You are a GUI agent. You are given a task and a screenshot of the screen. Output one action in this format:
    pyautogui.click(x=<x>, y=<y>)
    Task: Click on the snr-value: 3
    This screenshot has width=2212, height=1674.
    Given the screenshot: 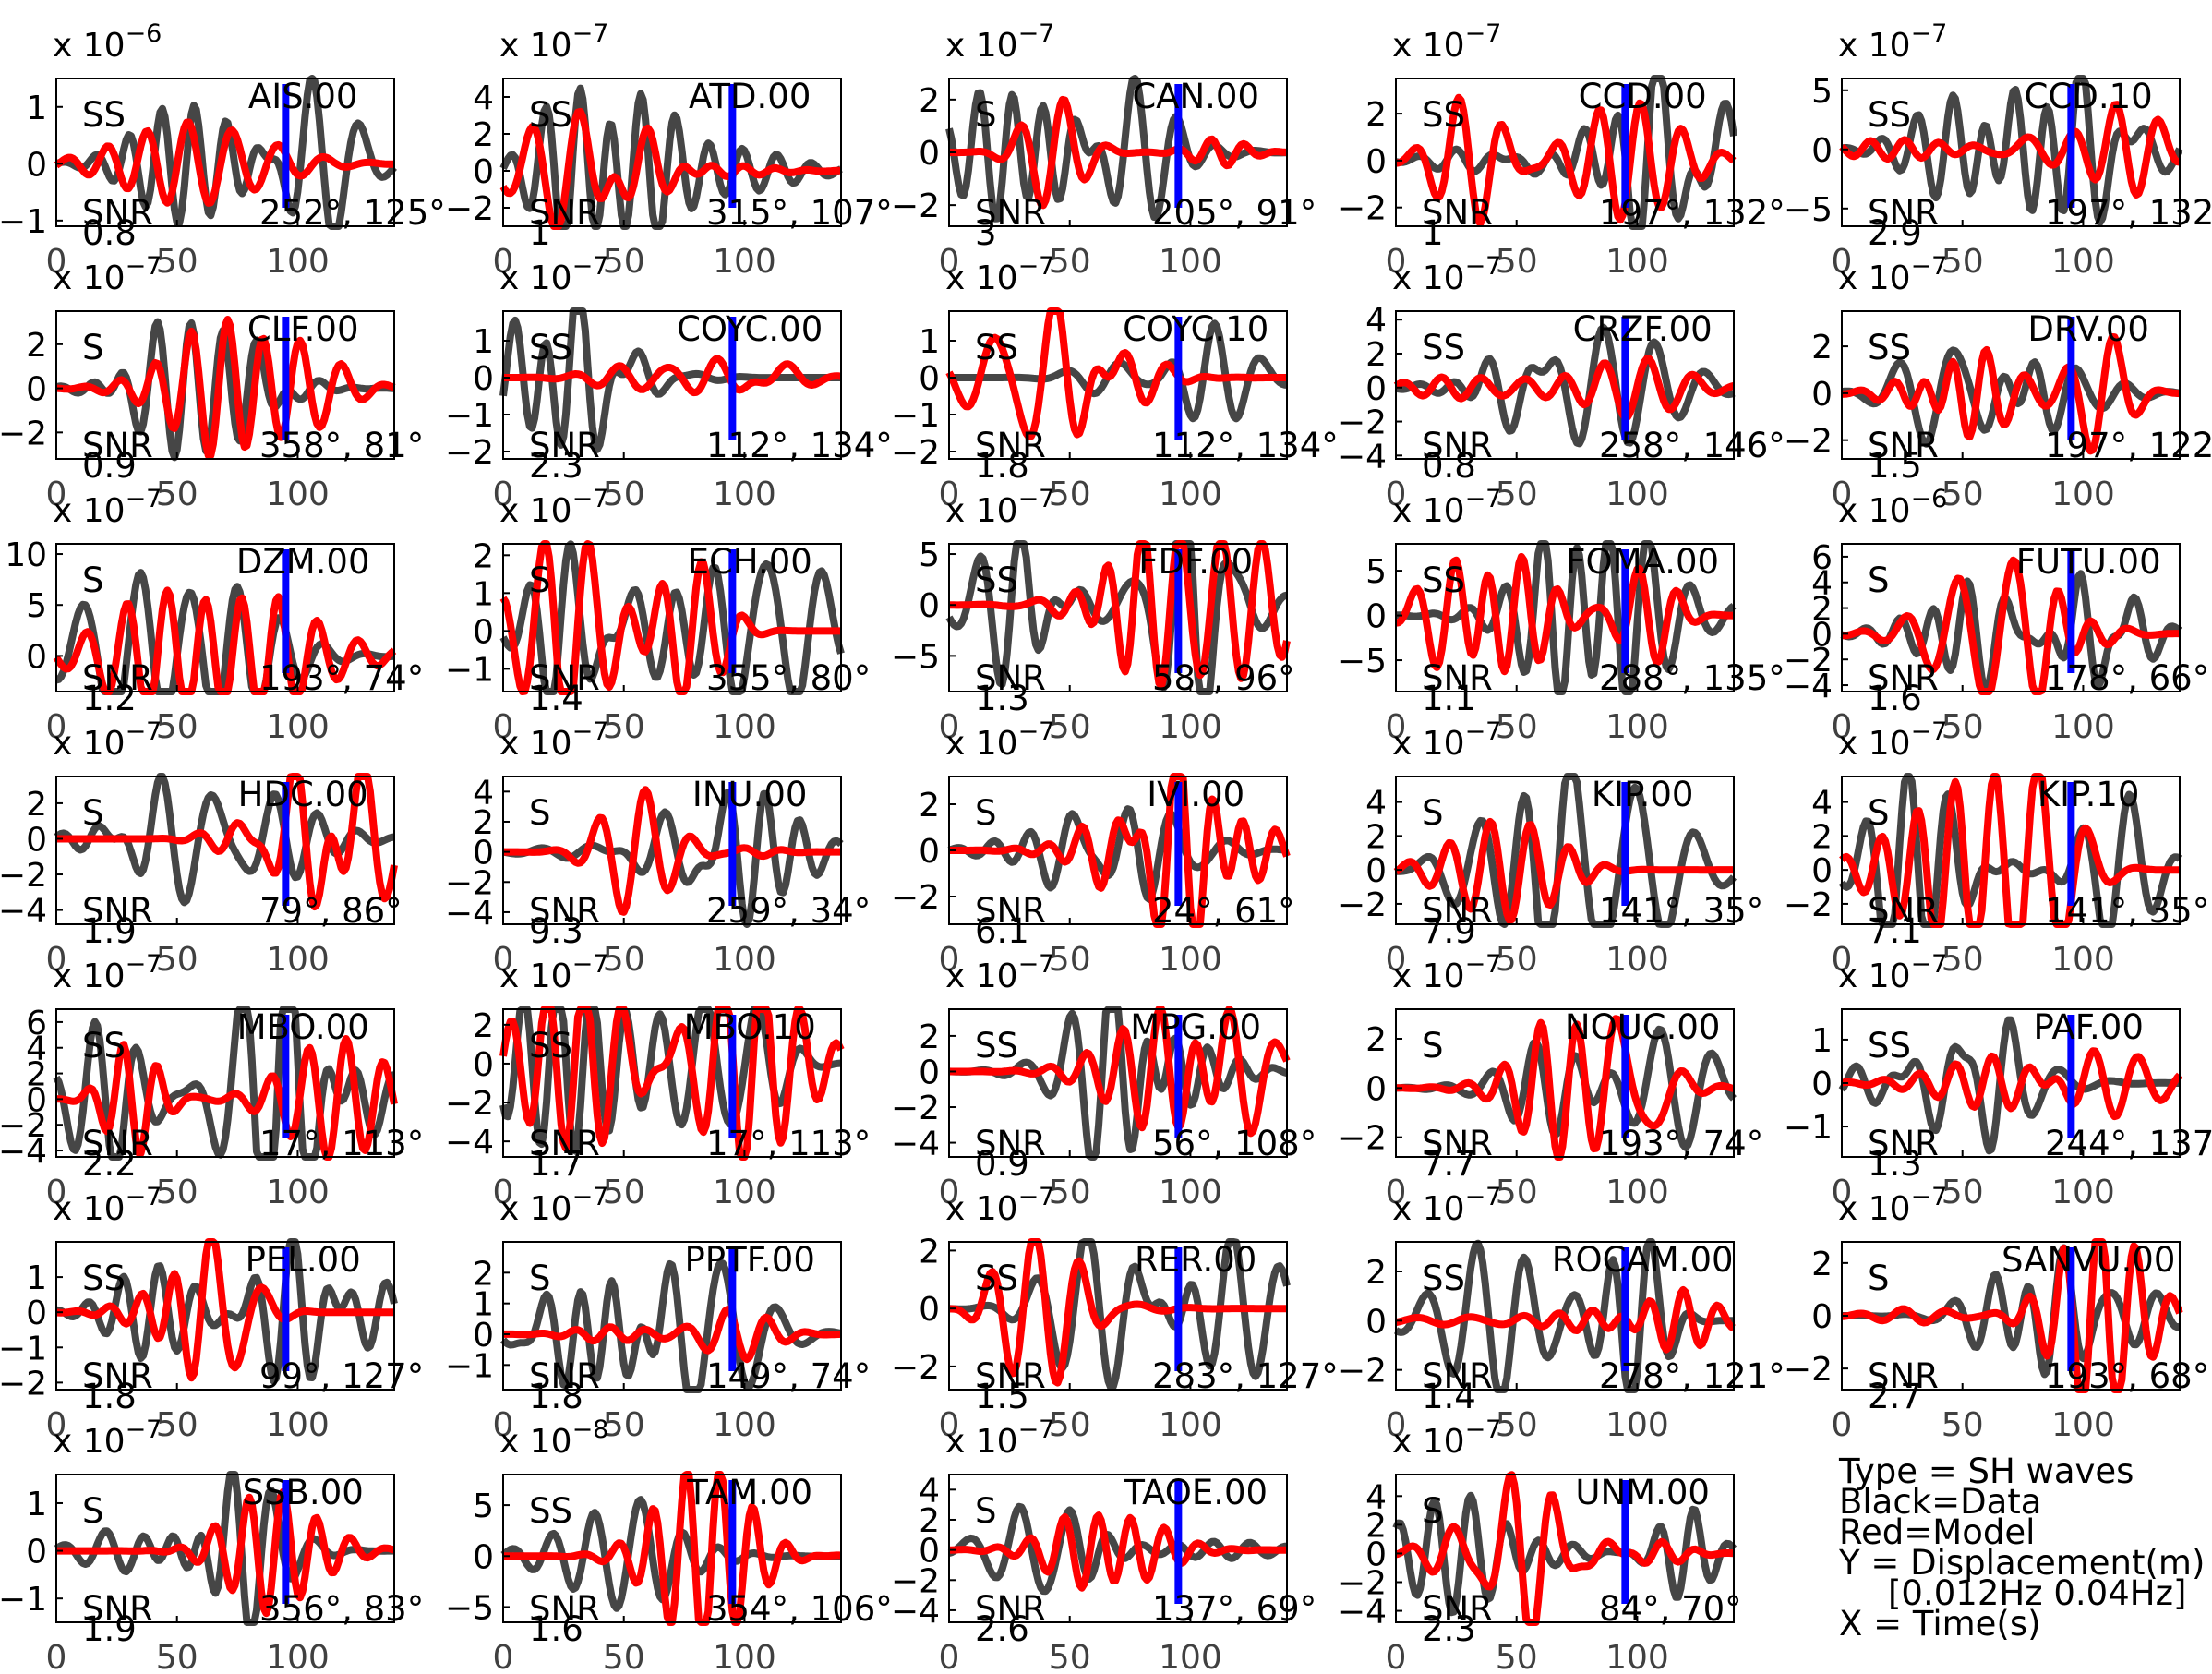 What is the action you would take?
    pyautogui.click(x=986, y=233)
    